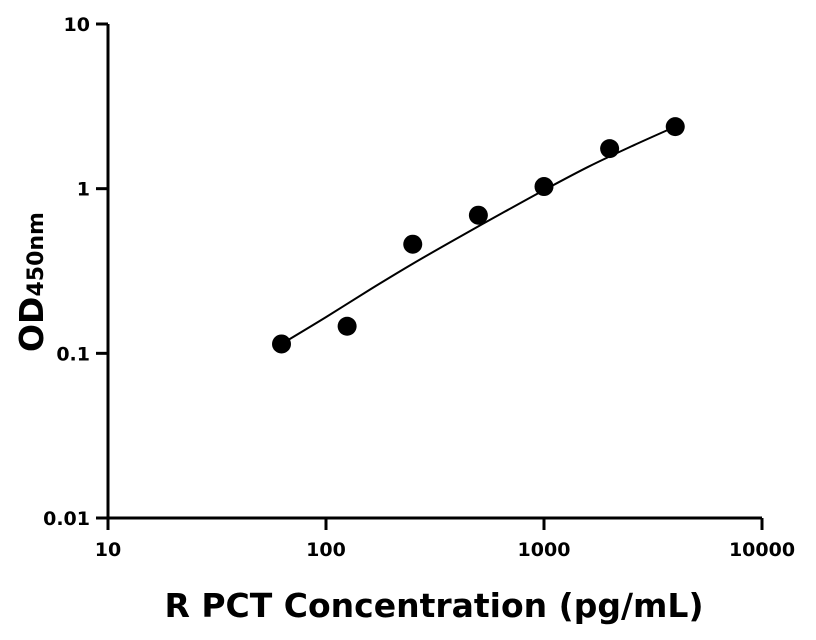 The image size is (816, 640). I want to click on y-tick-label: 1, so click(83, 190).